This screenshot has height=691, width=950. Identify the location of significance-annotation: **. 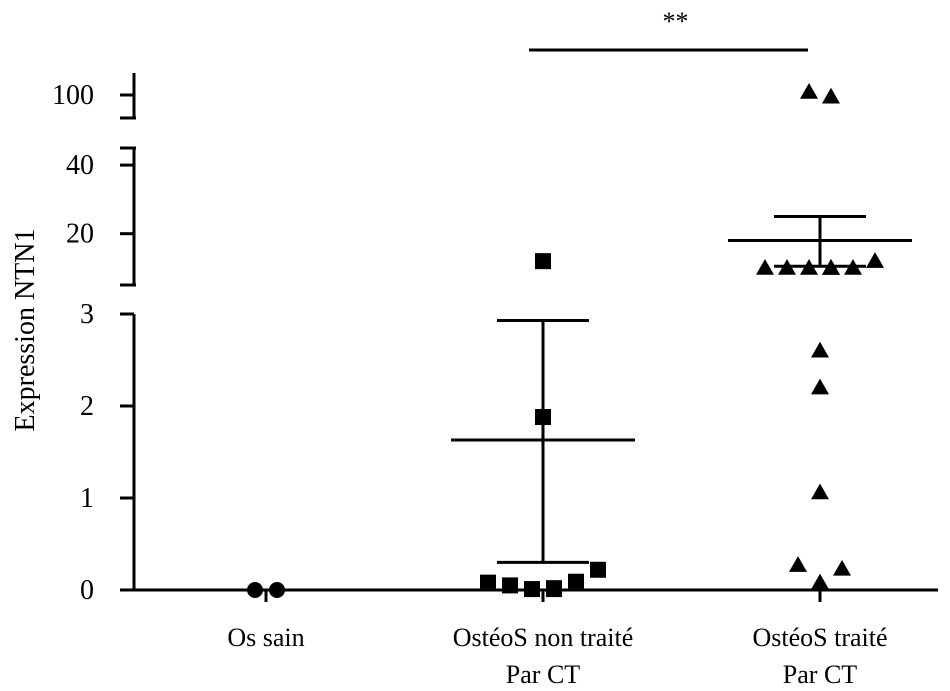
(668, 29).